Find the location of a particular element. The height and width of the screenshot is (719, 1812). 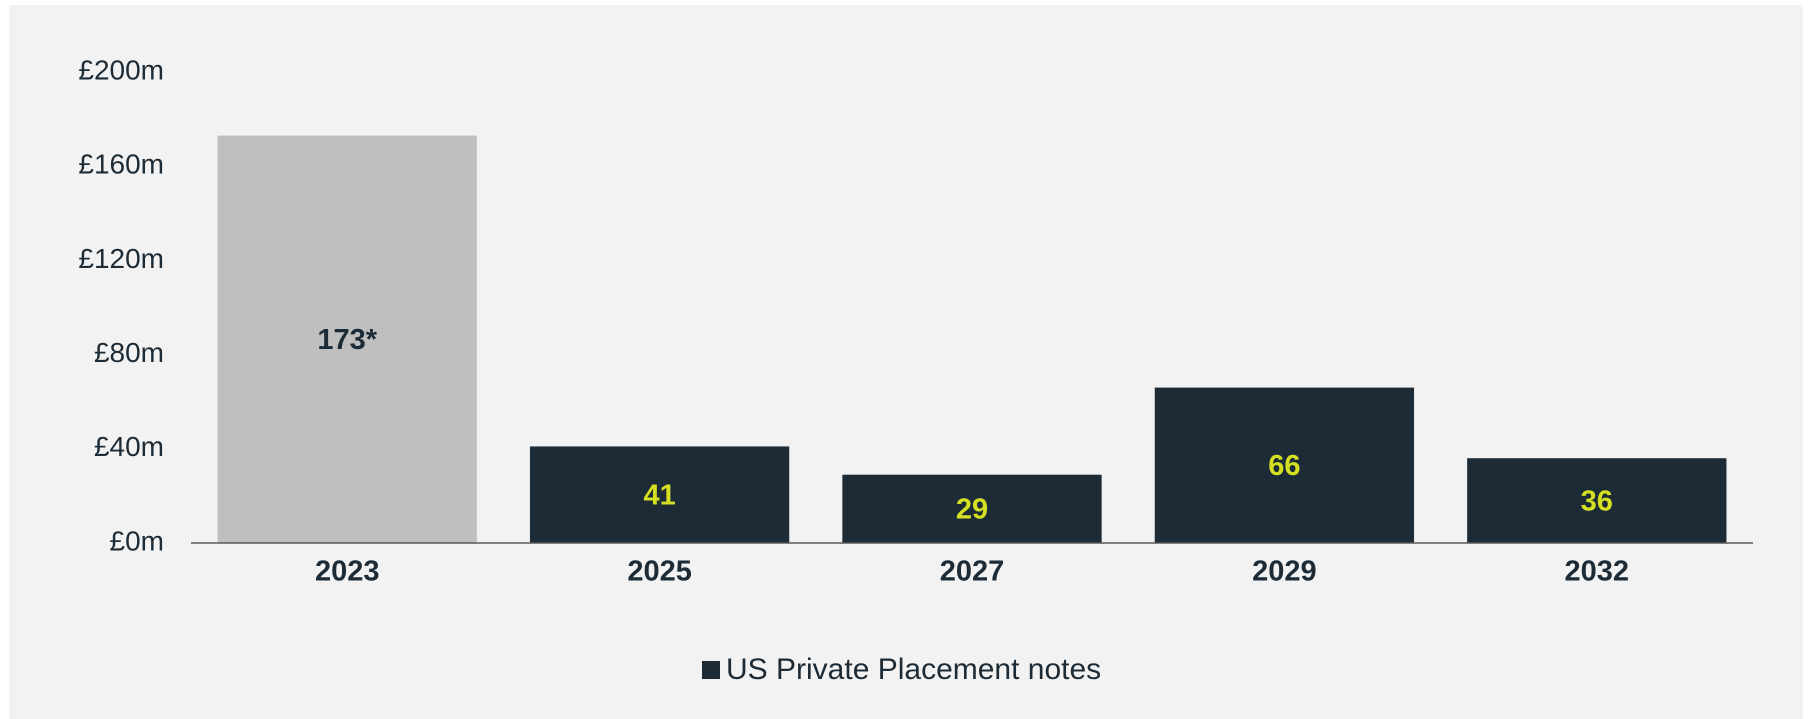

data-label: 66 is located at coordinates (1284, 466).